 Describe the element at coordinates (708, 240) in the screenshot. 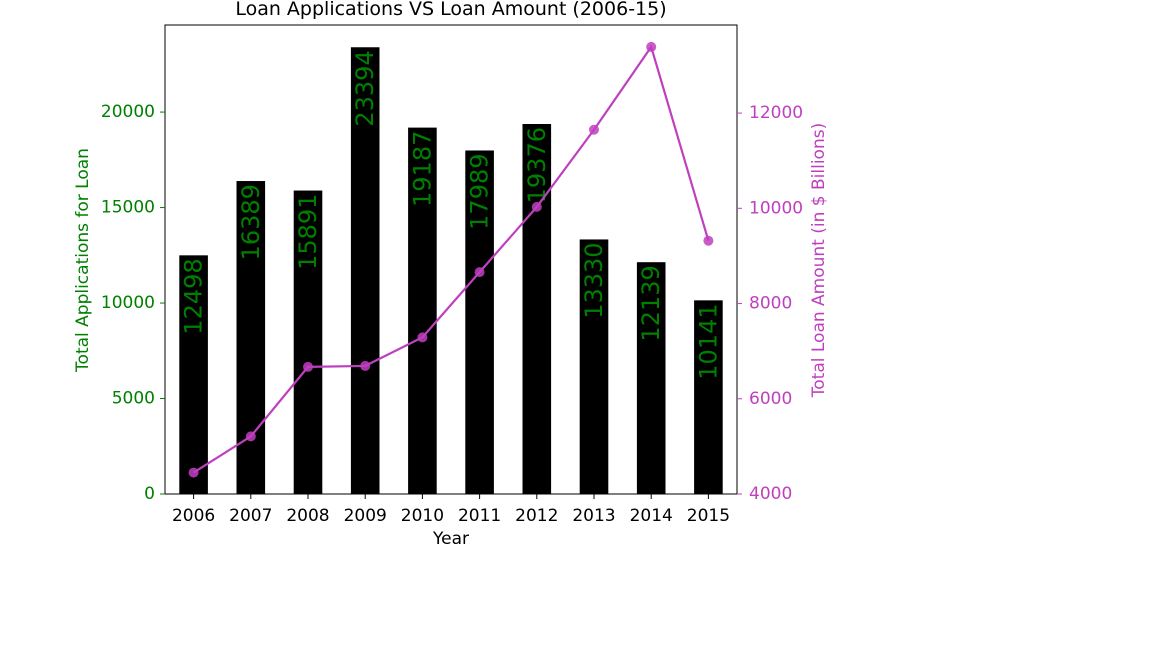

I see `loan-amount-point-2015` at that location.